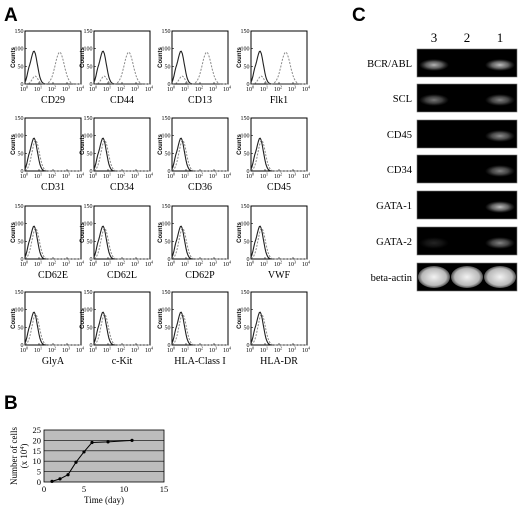 The width and height of the screenshot is (520, 512). I want to click on marker-label: CD13, so click(200, 100).